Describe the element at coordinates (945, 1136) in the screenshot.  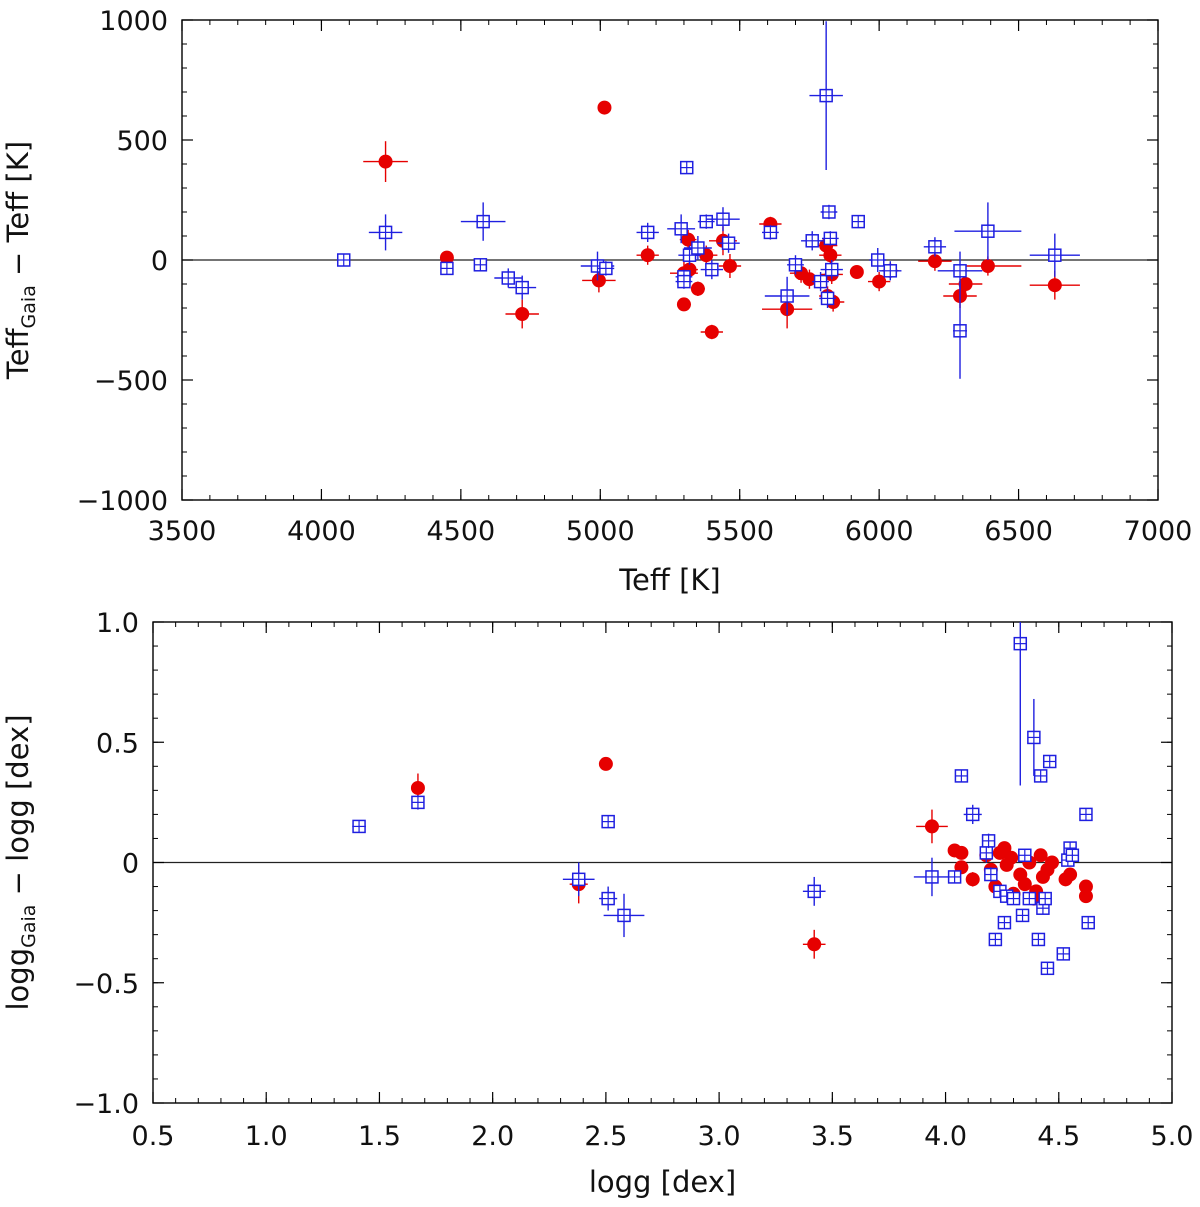
I see `x-tick-label: 4.0` at that location.